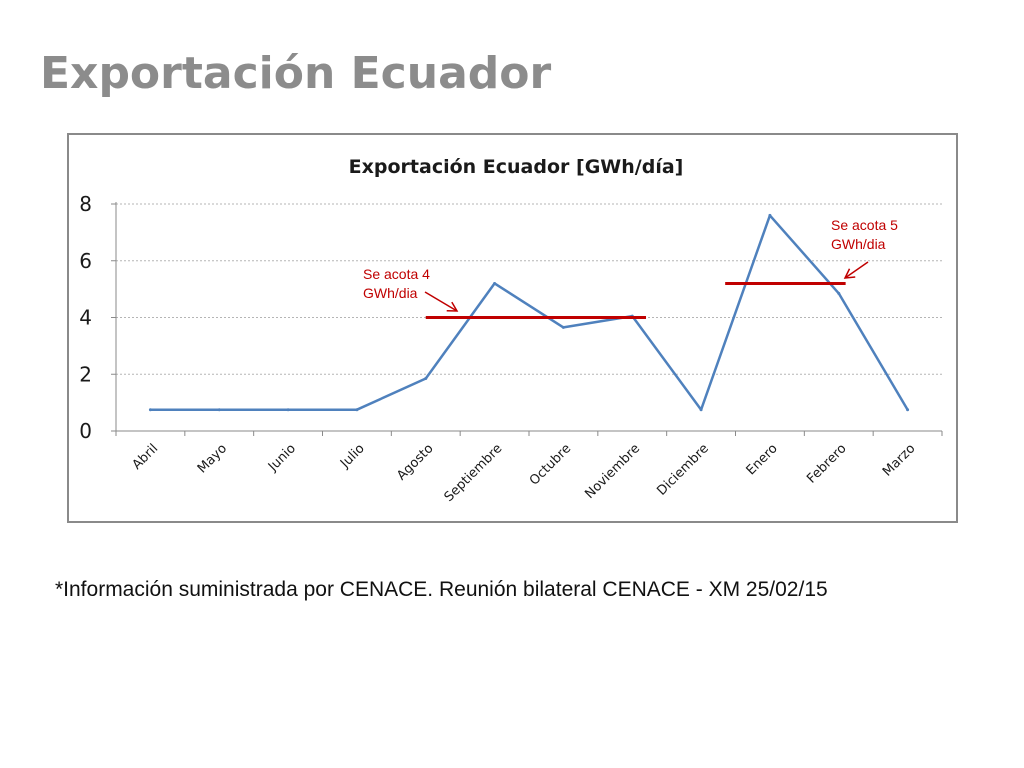 This screenshot has width=1024, height=768. Describe the element at coordinates (415, 462) in the screenshot. I see `x-tick-label: Agosto` at that location.